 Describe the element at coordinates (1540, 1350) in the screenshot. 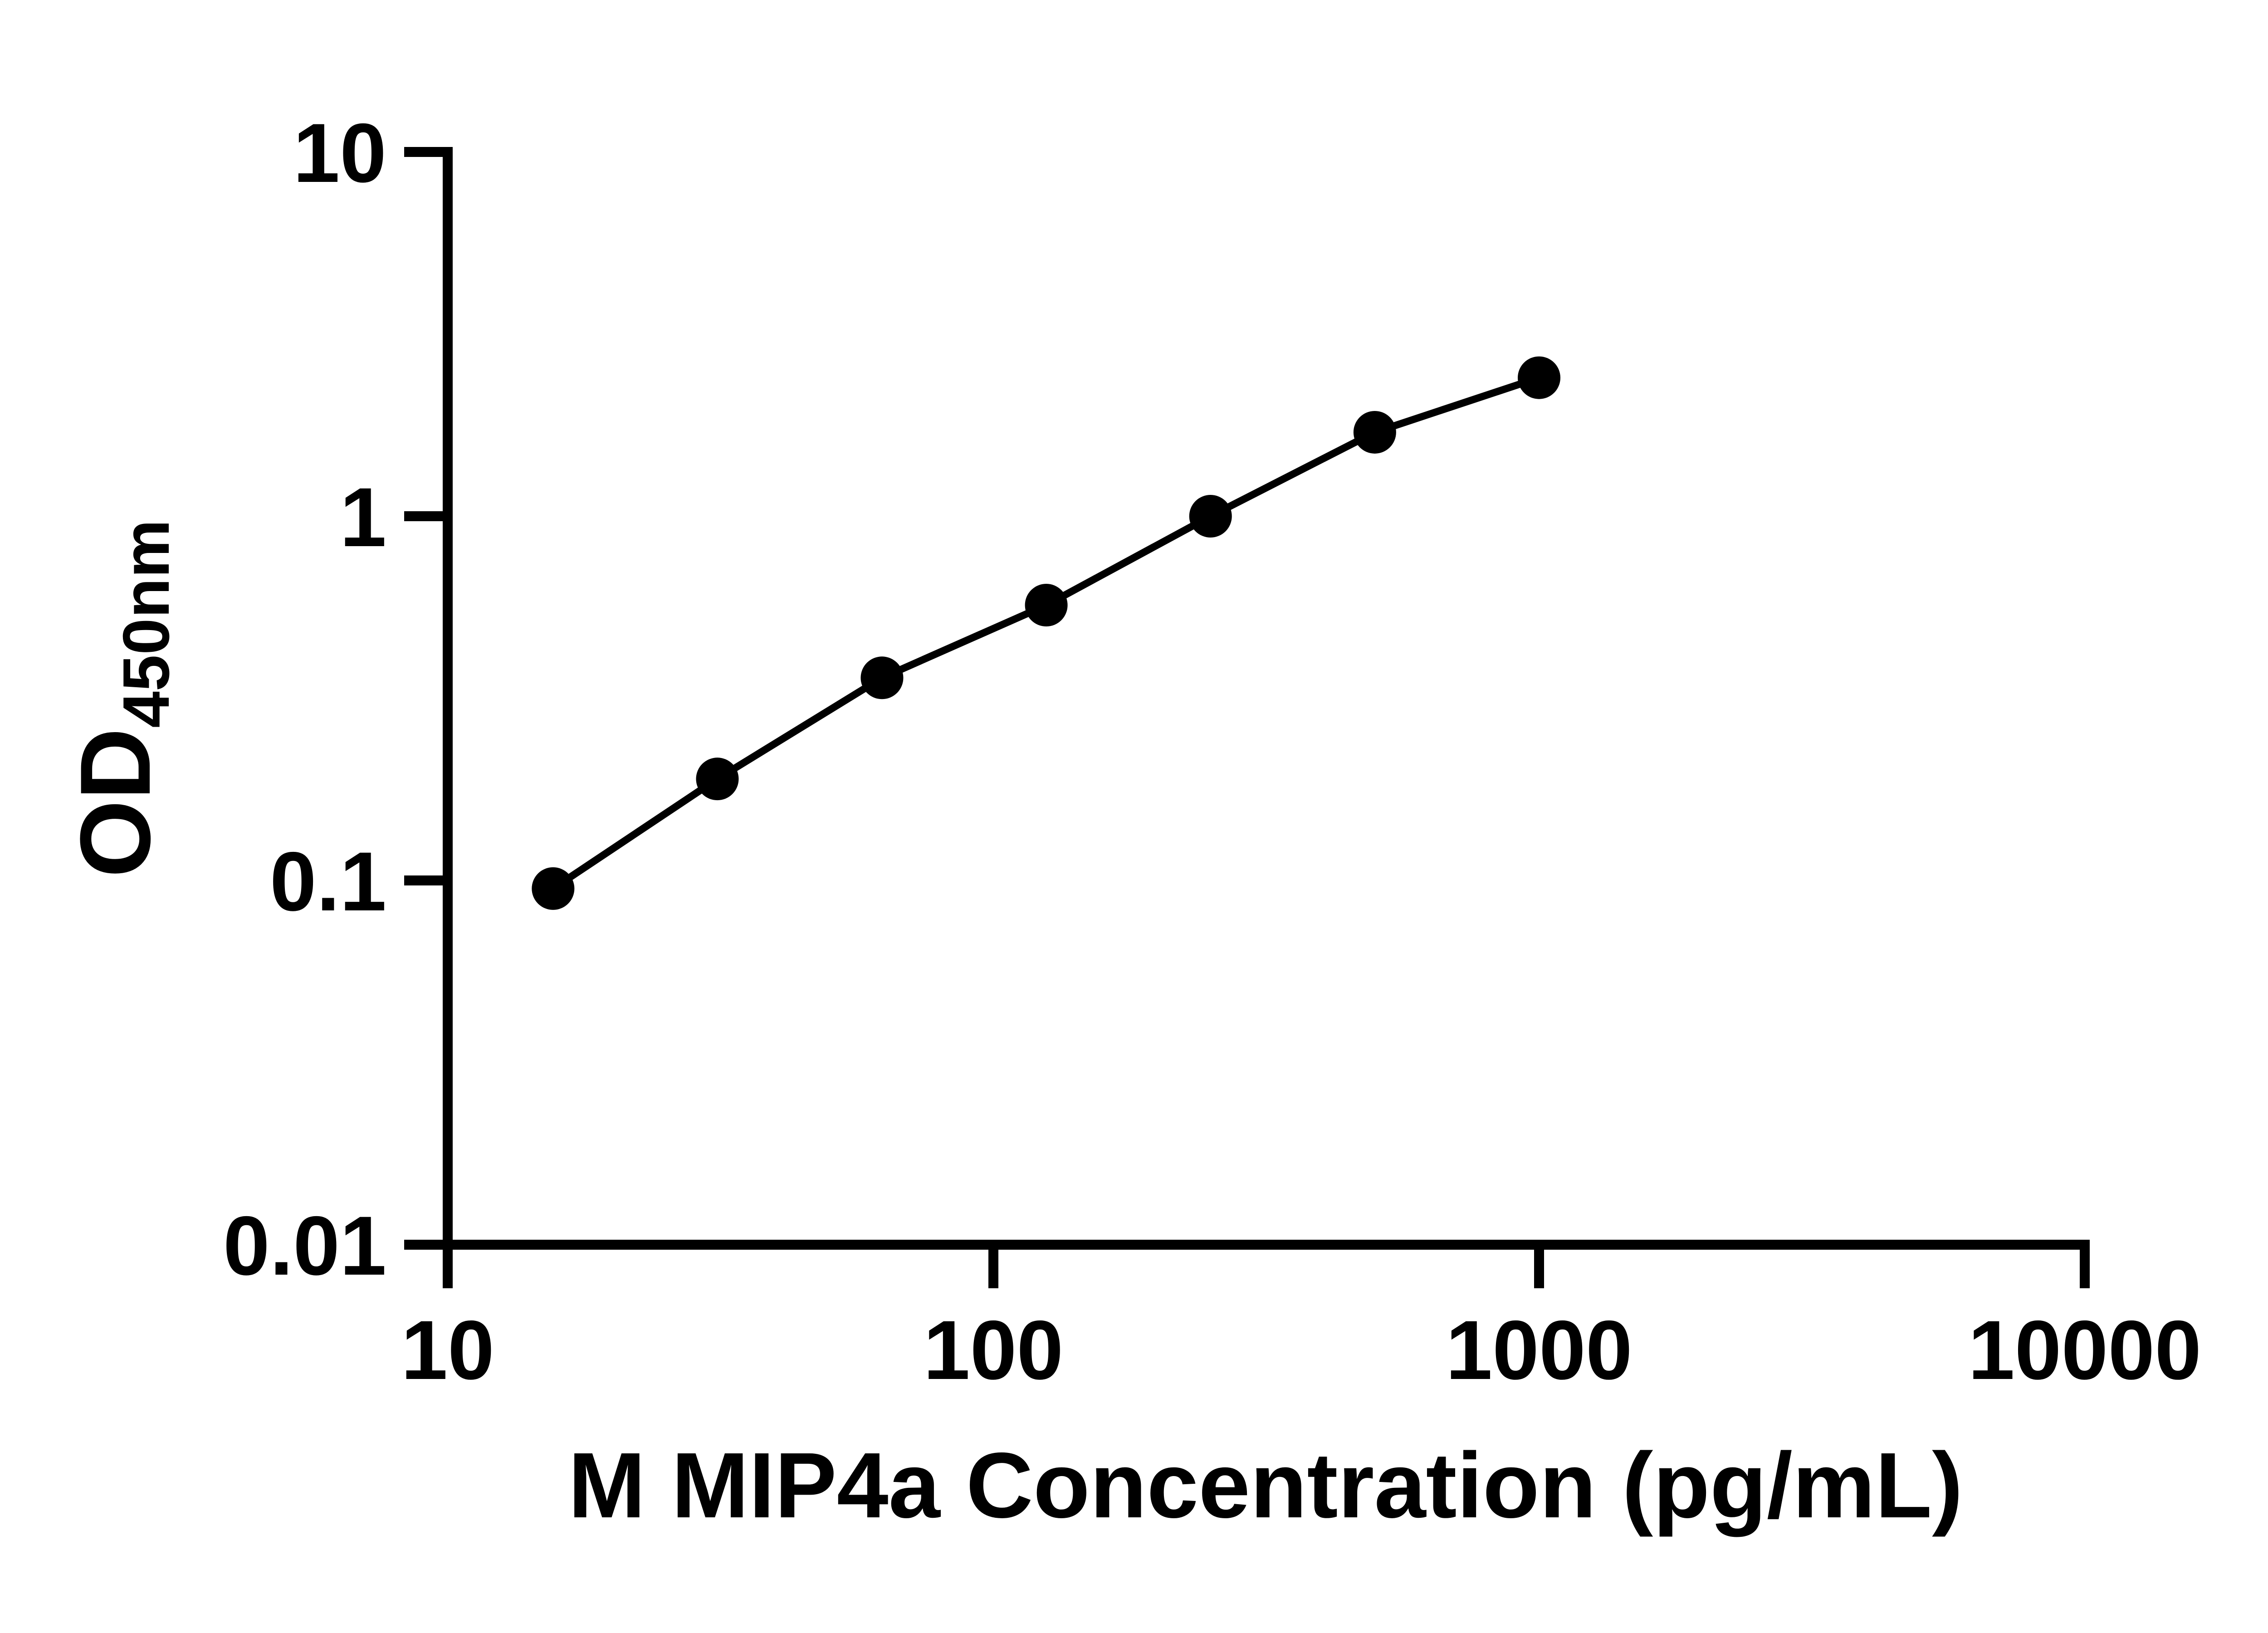

I see `x-tick-label: 1000` at that location.